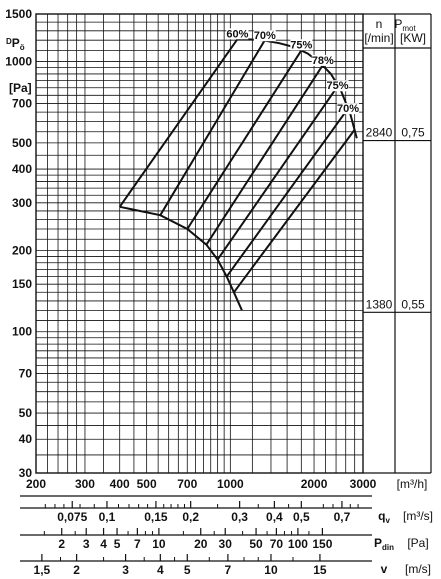  Describe the element at coordinates (384, 517) in the screenshot. I see `scale-title: qv` at that location.